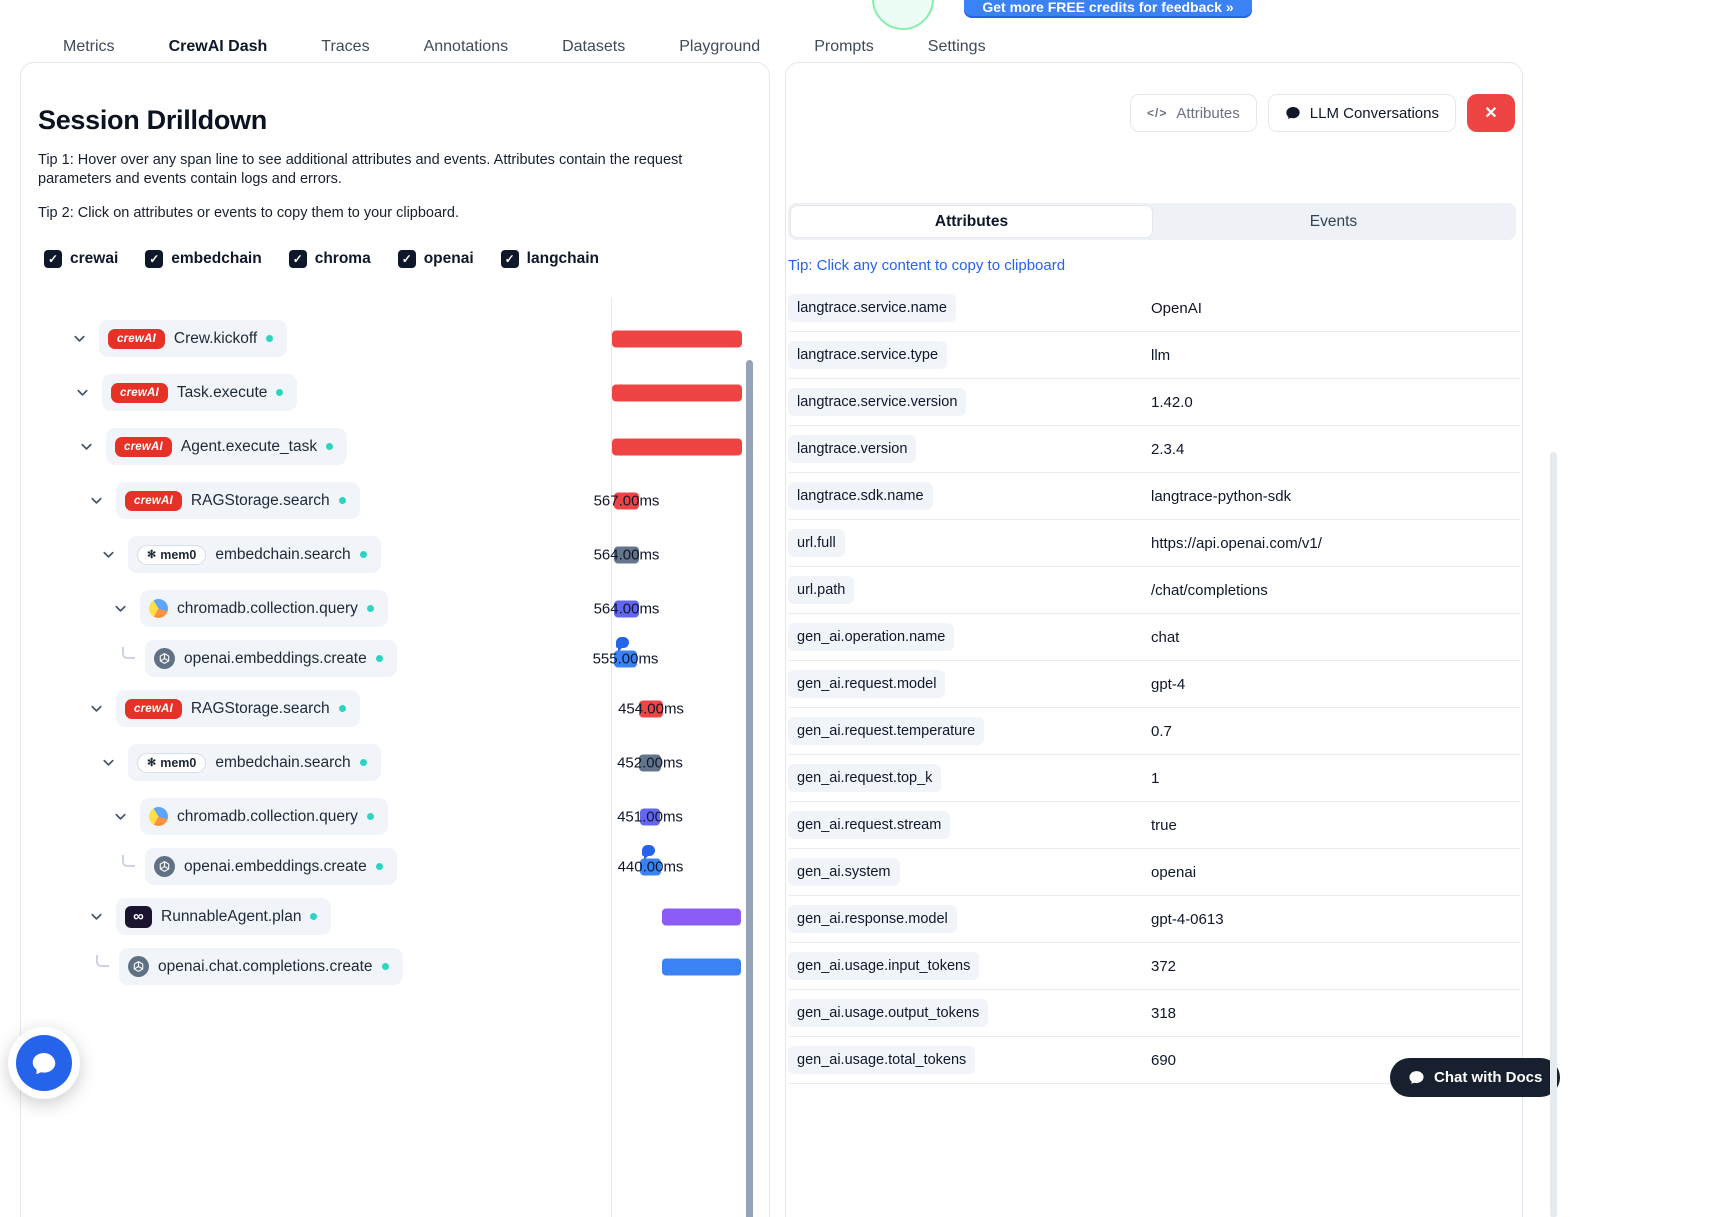 This screenshot has height=1217, width=1710. Describe the element at coordinates (435, 258) in the screenshot. I see `filter-openai: ✓ openai` at that location.